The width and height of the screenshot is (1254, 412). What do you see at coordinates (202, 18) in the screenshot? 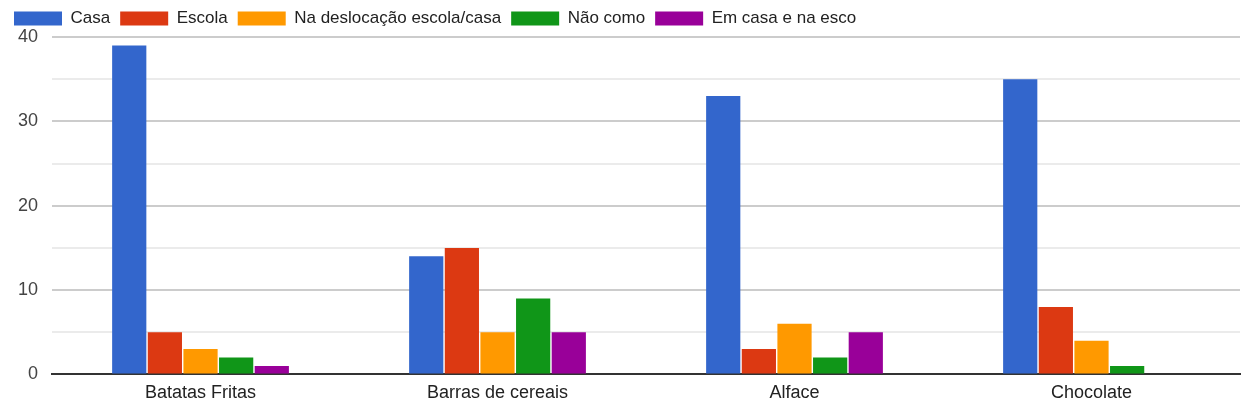
I see `legend-label: Escola` at bounding box center [202, 18].